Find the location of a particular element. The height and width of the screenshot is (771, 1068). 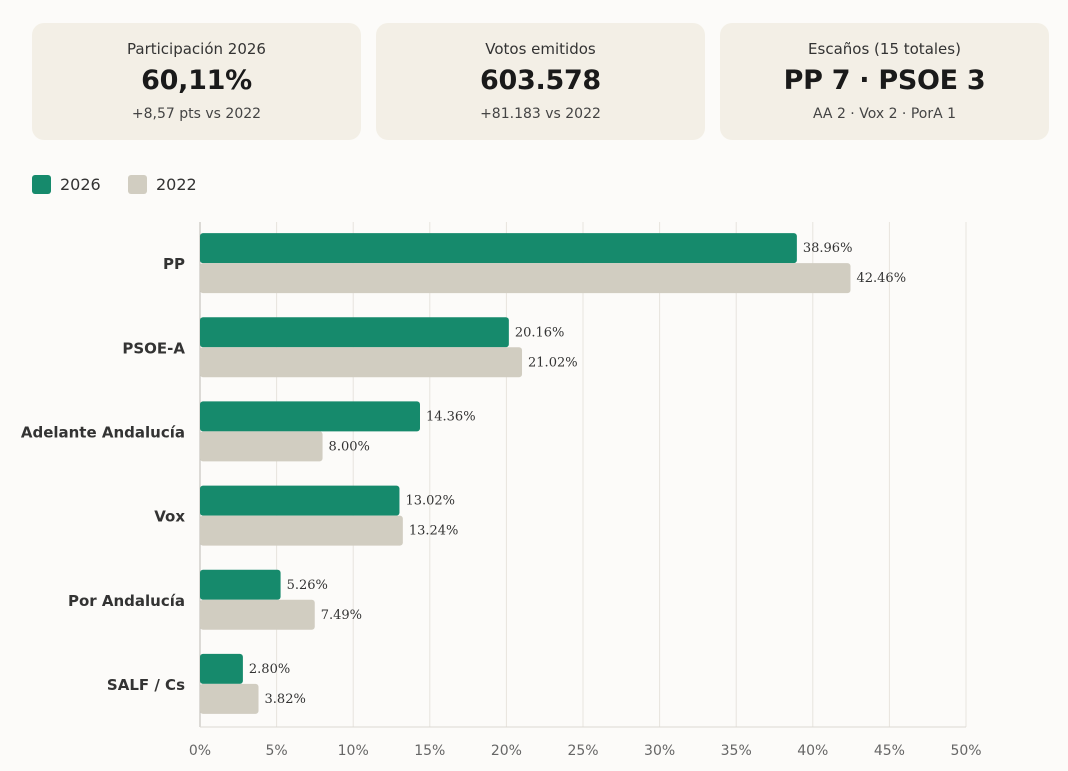

category-label: PP is located at coordinates (174, 264).